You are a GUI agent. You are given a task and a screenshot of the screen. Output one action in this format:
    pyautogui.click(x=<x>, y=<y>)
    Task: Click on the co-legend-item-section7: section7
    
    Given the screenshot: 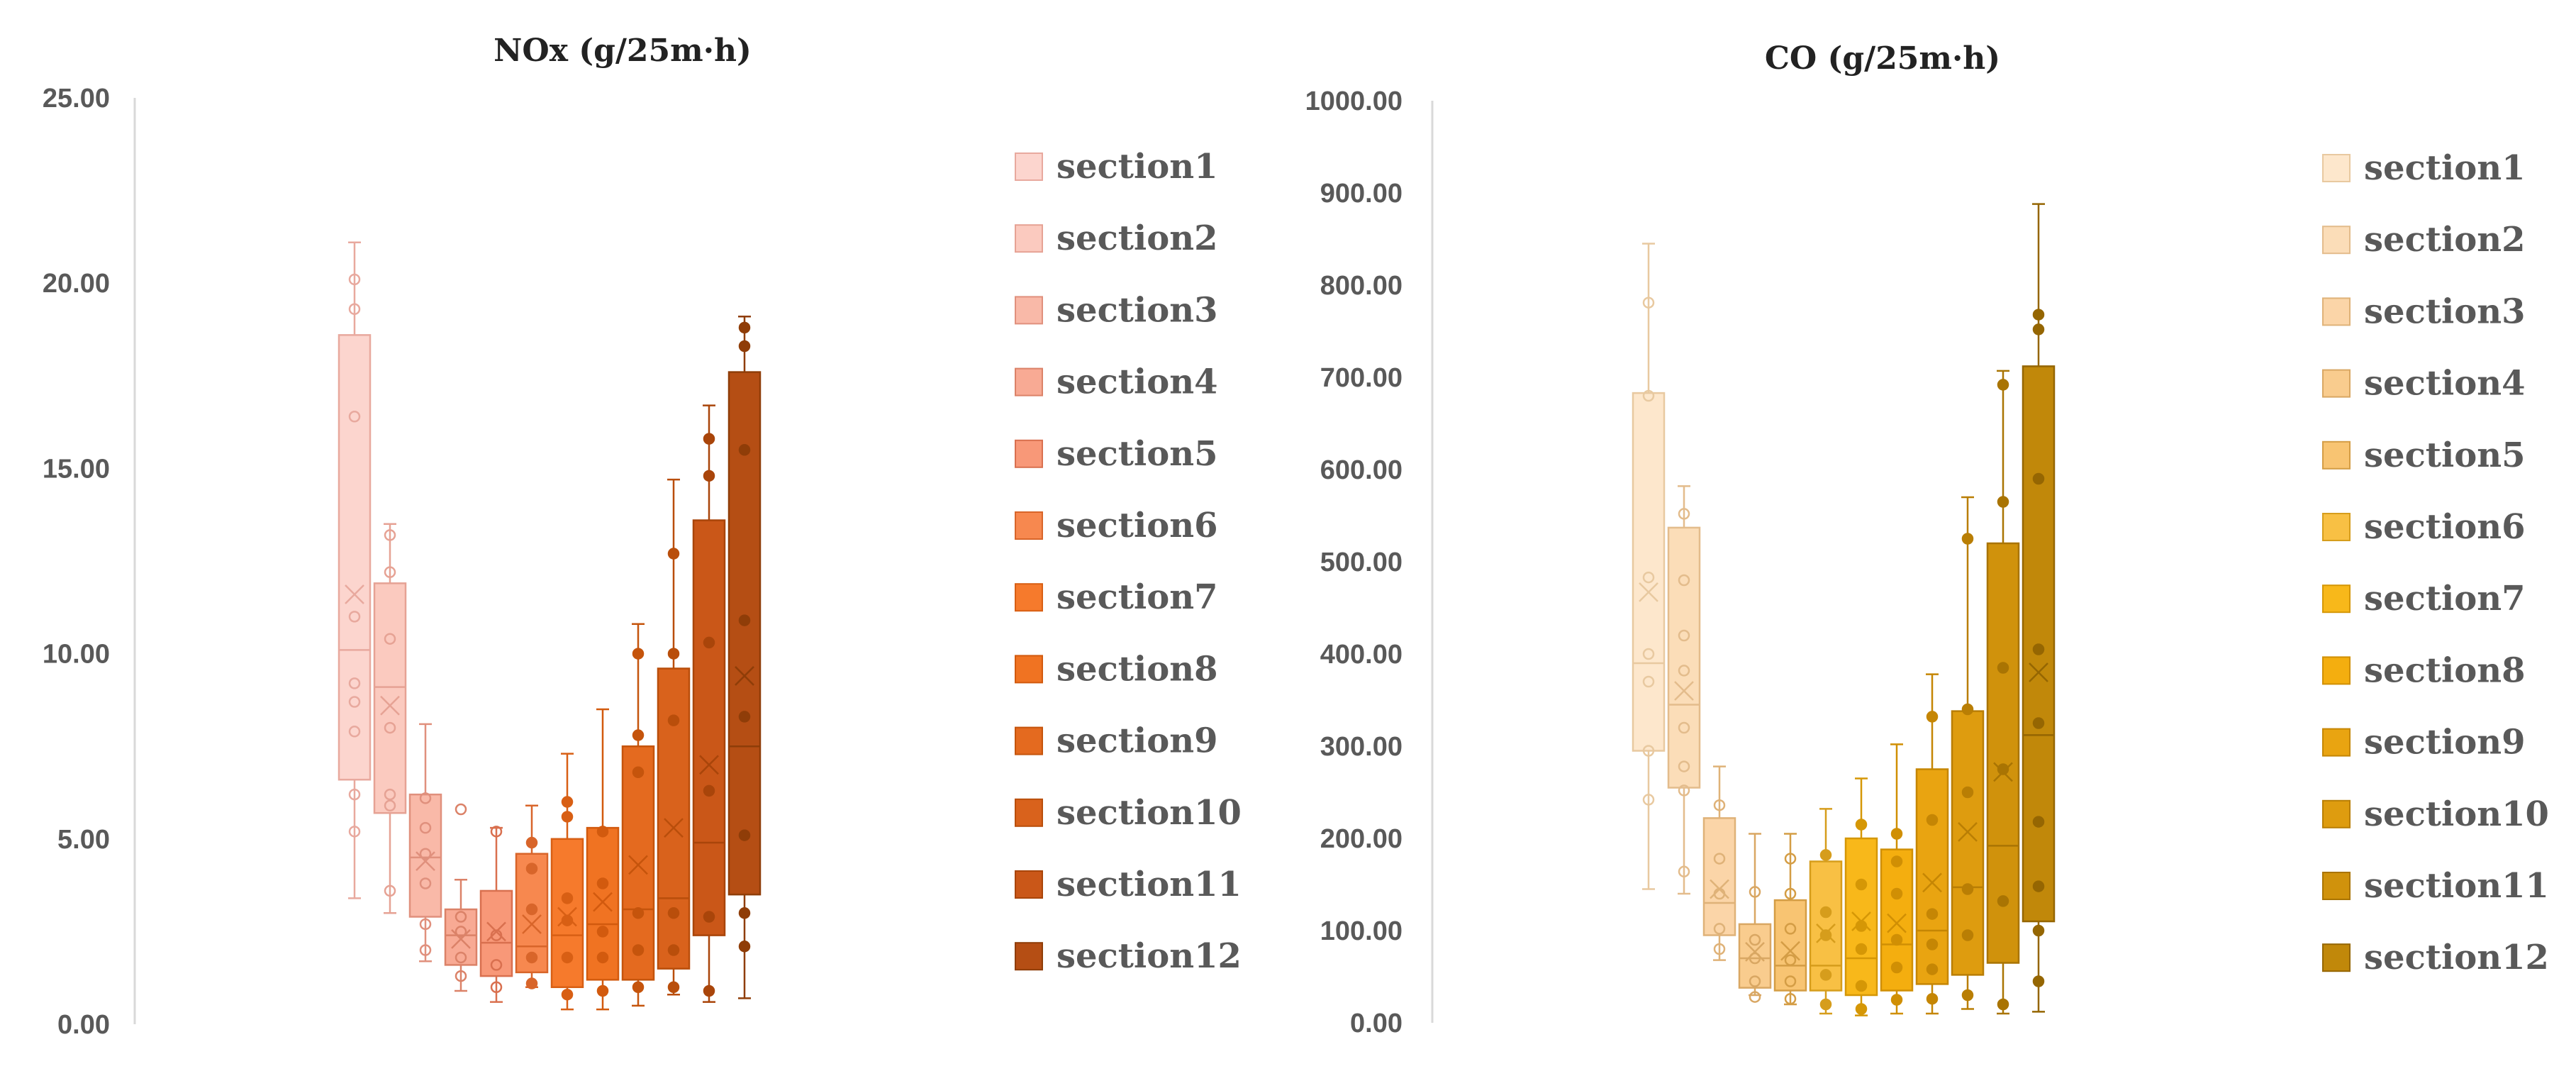 What is the action you would take?
    pyautogui.click(x=2424, y=599)
    